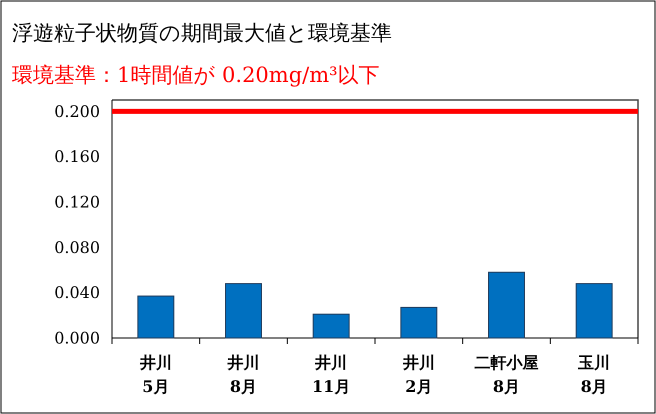 The width and height of the screenshot is (656, 414). Describe the element at coordinates (593, 374) in the screenshot. I see `x-tick-label: 玉川 8月` at that location.